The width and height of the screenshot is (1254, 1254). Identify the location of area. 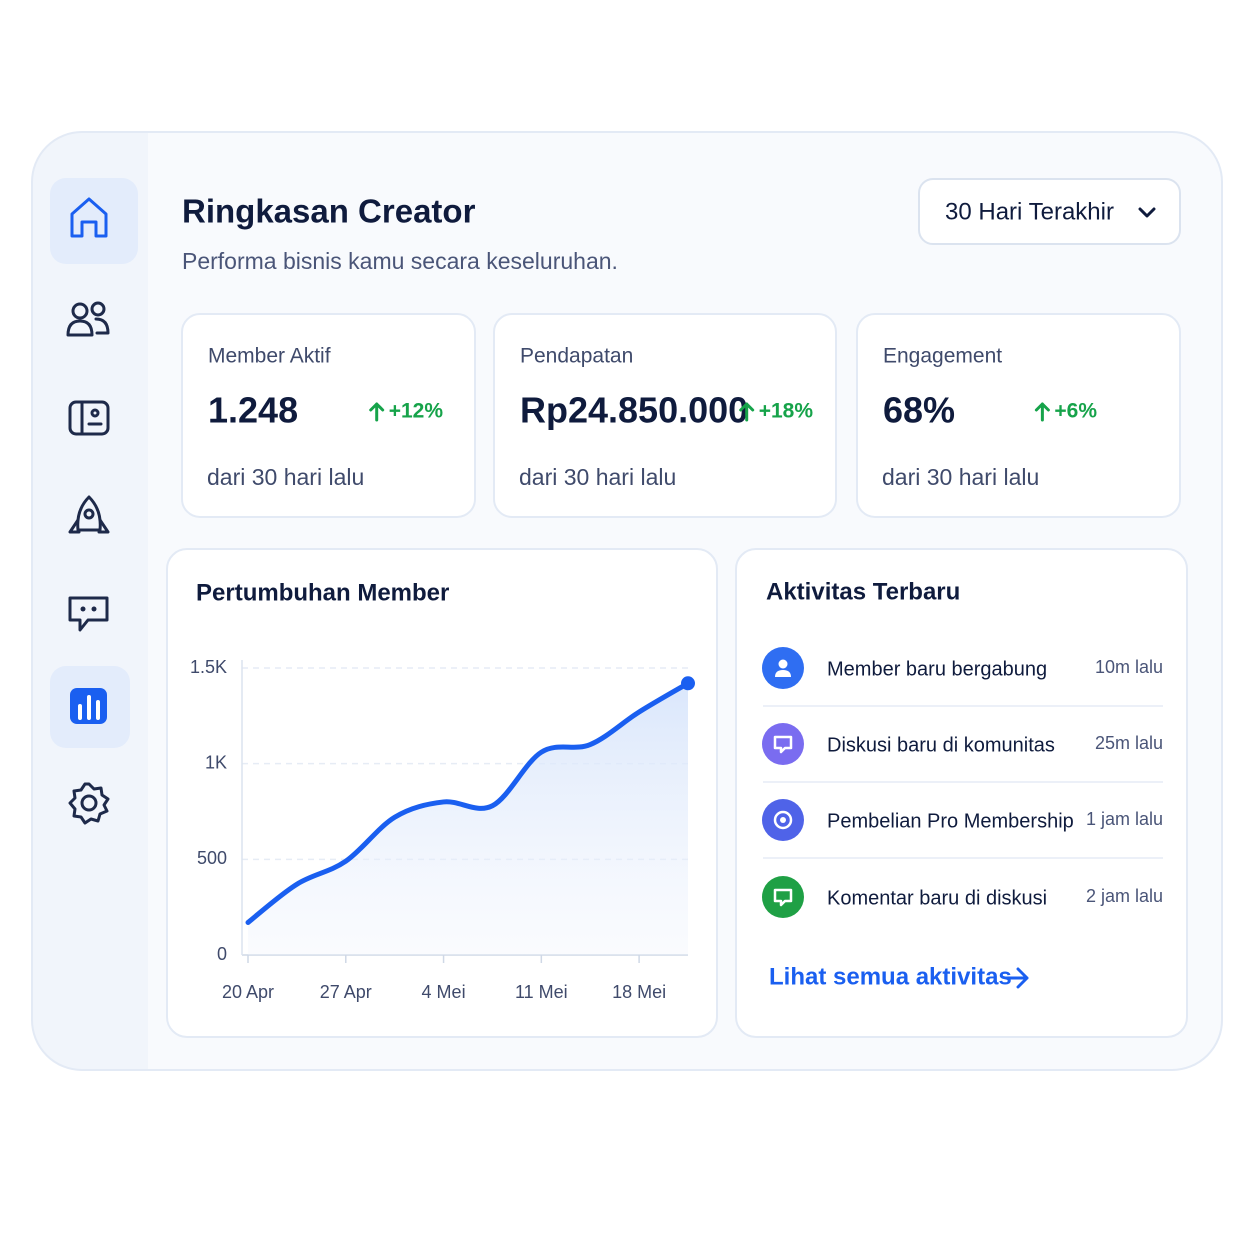
(468, 819).